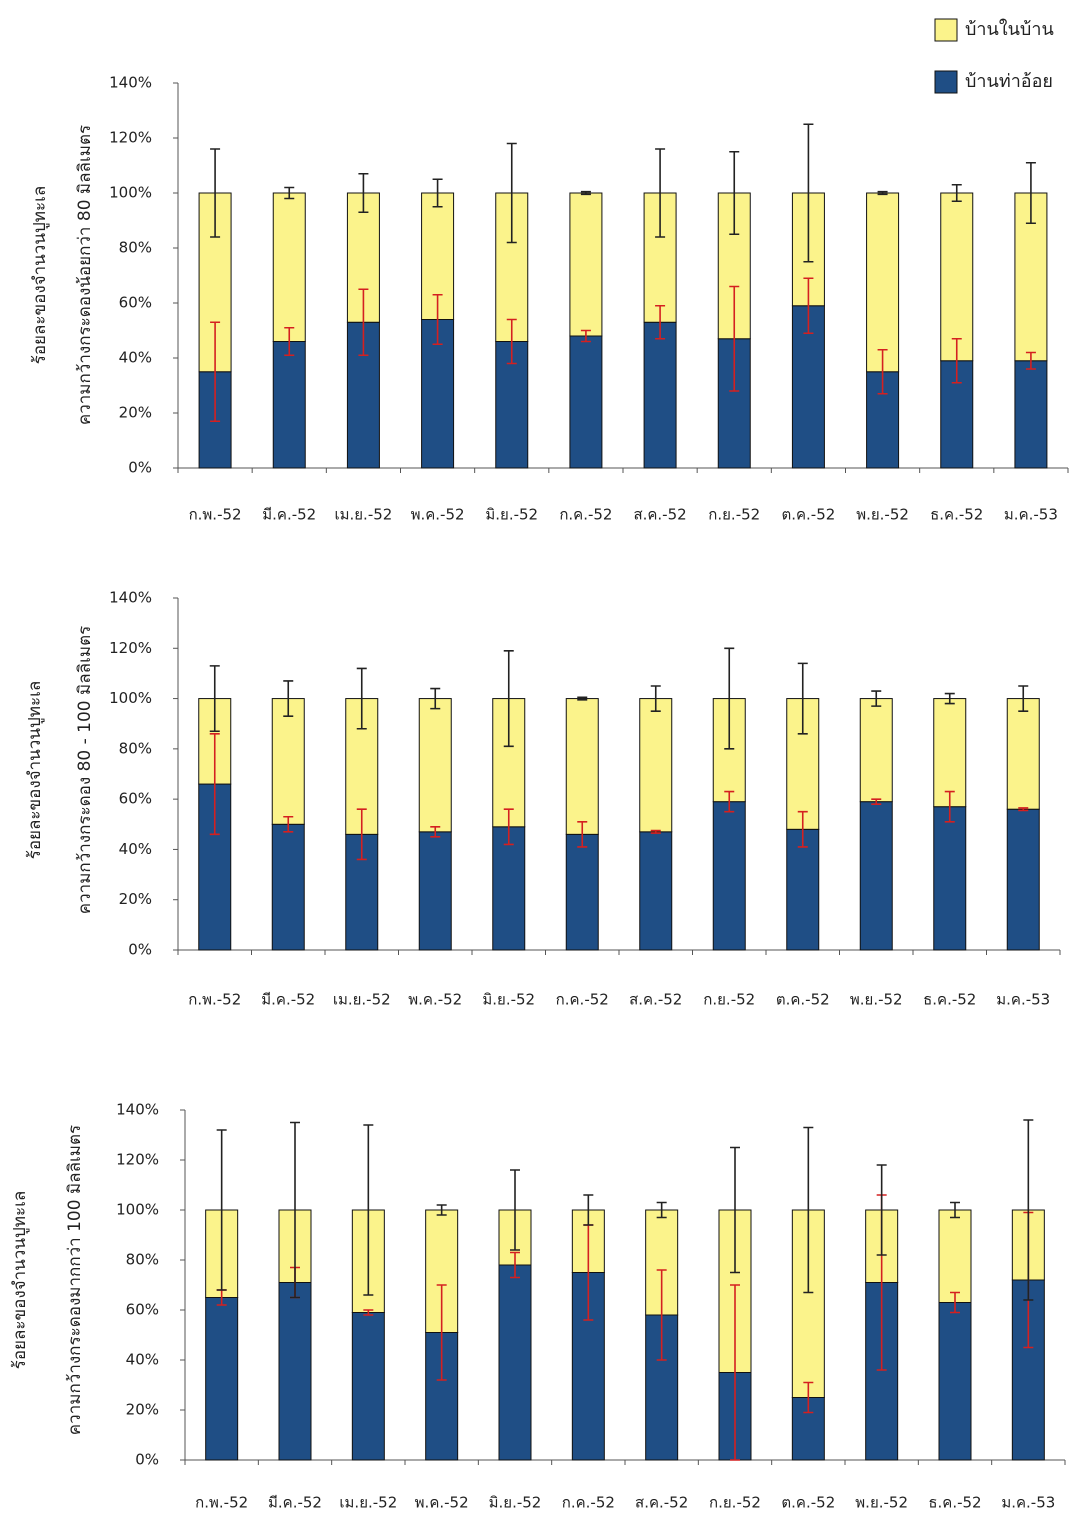 This screenshot has height=1515, width=1071. I want to click on y-tick-label: 100%, so click(130, 698).